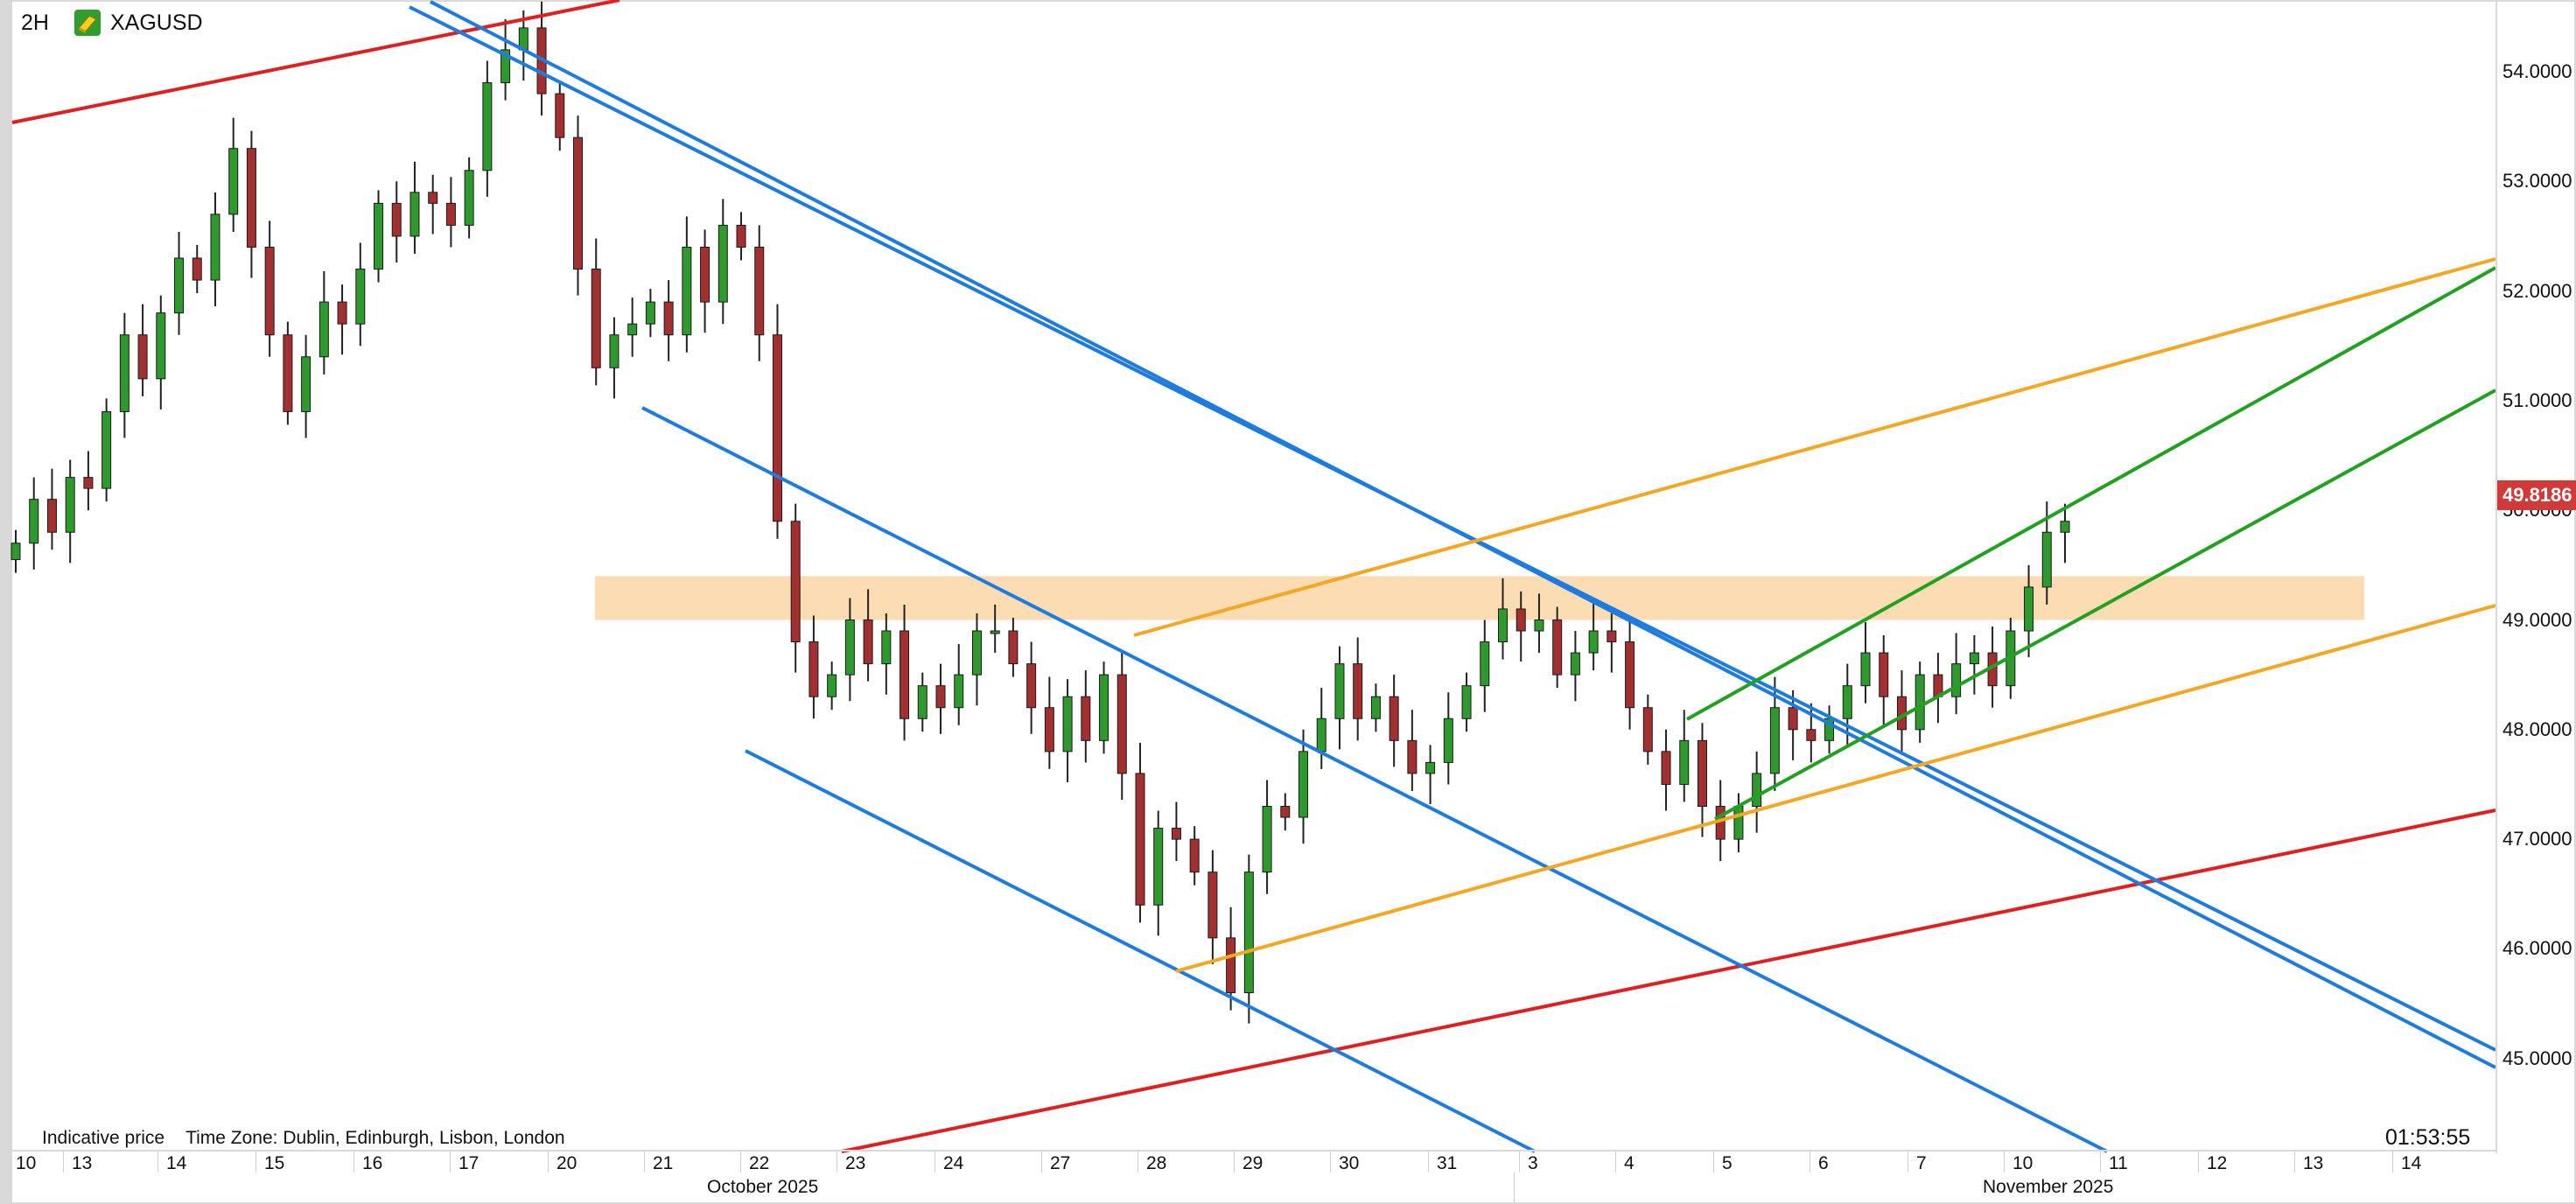 This screenshot has height=1204, width=2576. Describe the element at coordinates (35, 22) in the screenshot. I see `timeframe-label: 2H` at that location.